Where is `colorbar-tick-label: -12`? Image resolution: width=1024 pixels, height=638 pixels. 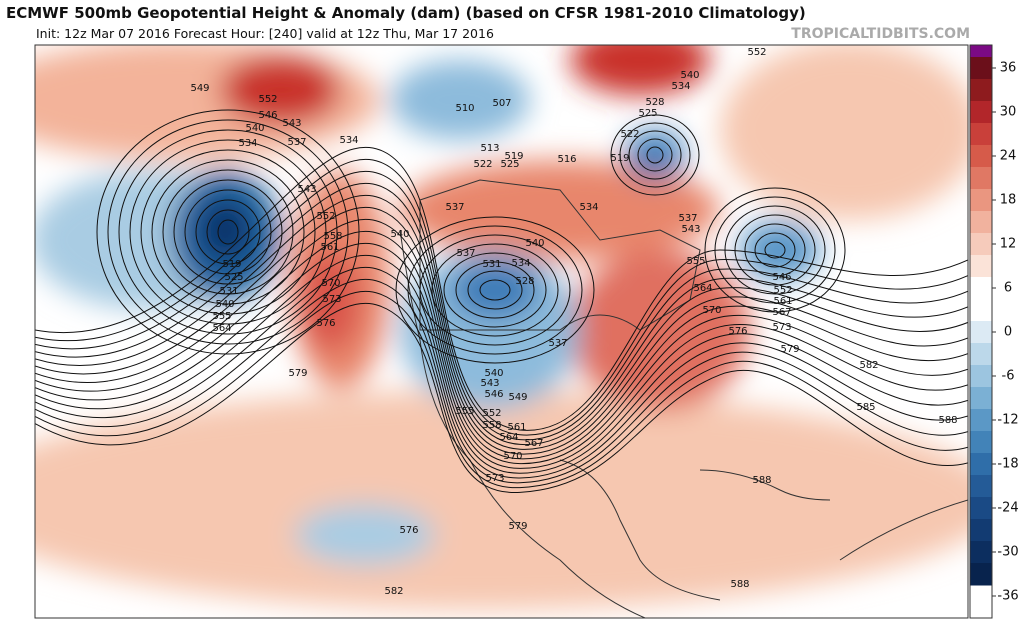 colorbar-tick-label: -12 is located at coordinates (1007, 420).